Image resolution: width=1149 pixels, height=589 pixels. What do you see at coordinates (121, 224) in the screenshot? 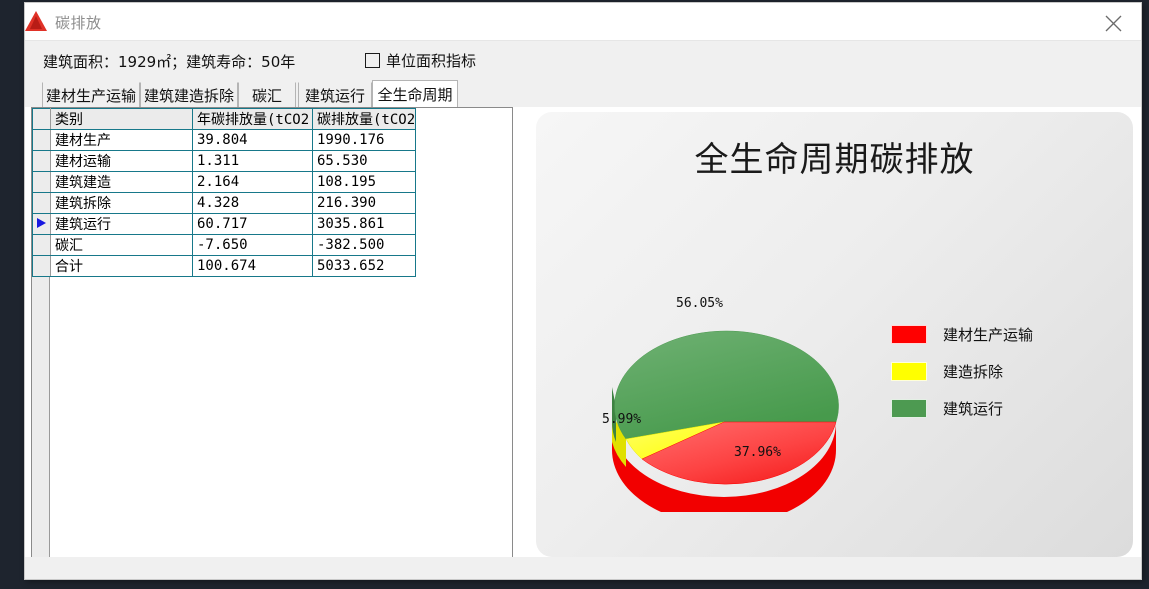
I see `cell-category: 建筑运行` at bounding box center [121, 224].